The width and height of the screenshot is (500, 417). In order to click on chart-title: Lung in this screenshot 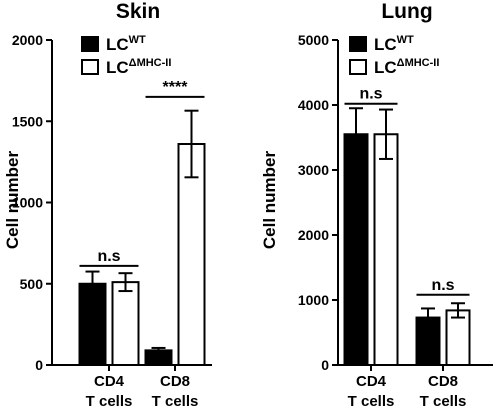, I will do `click(406, 11)`.